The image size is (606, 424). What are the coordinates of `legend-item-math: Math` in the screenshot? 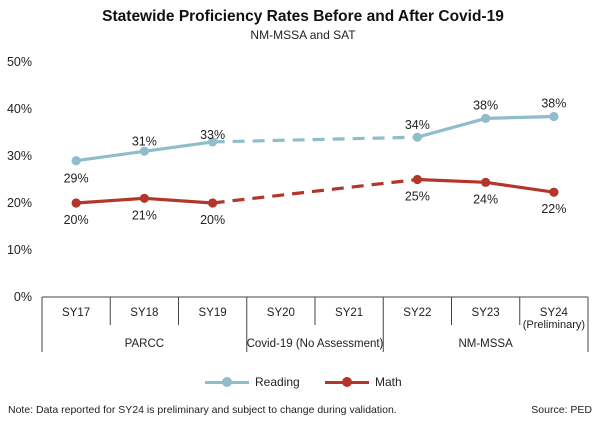 It's located at (363, 382).